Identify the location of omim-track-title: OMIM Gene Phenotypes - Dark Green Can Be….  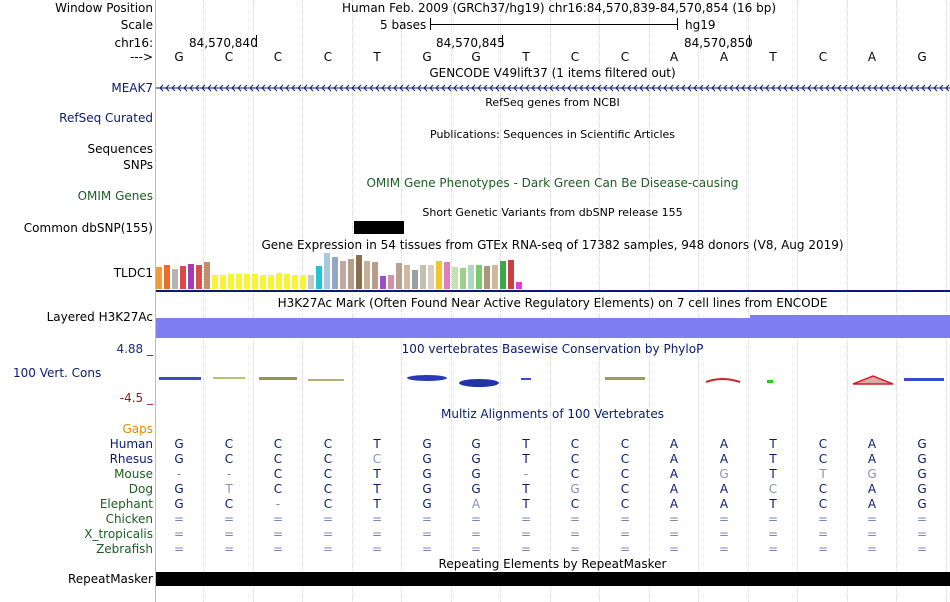
(552, 183).